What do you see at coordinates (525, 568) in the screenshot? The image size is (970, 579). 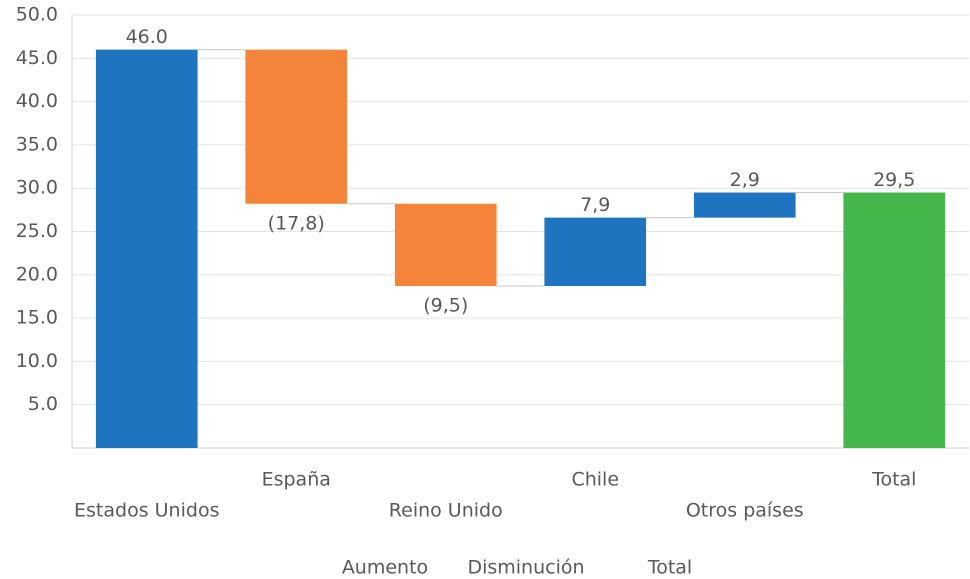 I see `legend-label: Disminución` at bounding box center [525, 568].